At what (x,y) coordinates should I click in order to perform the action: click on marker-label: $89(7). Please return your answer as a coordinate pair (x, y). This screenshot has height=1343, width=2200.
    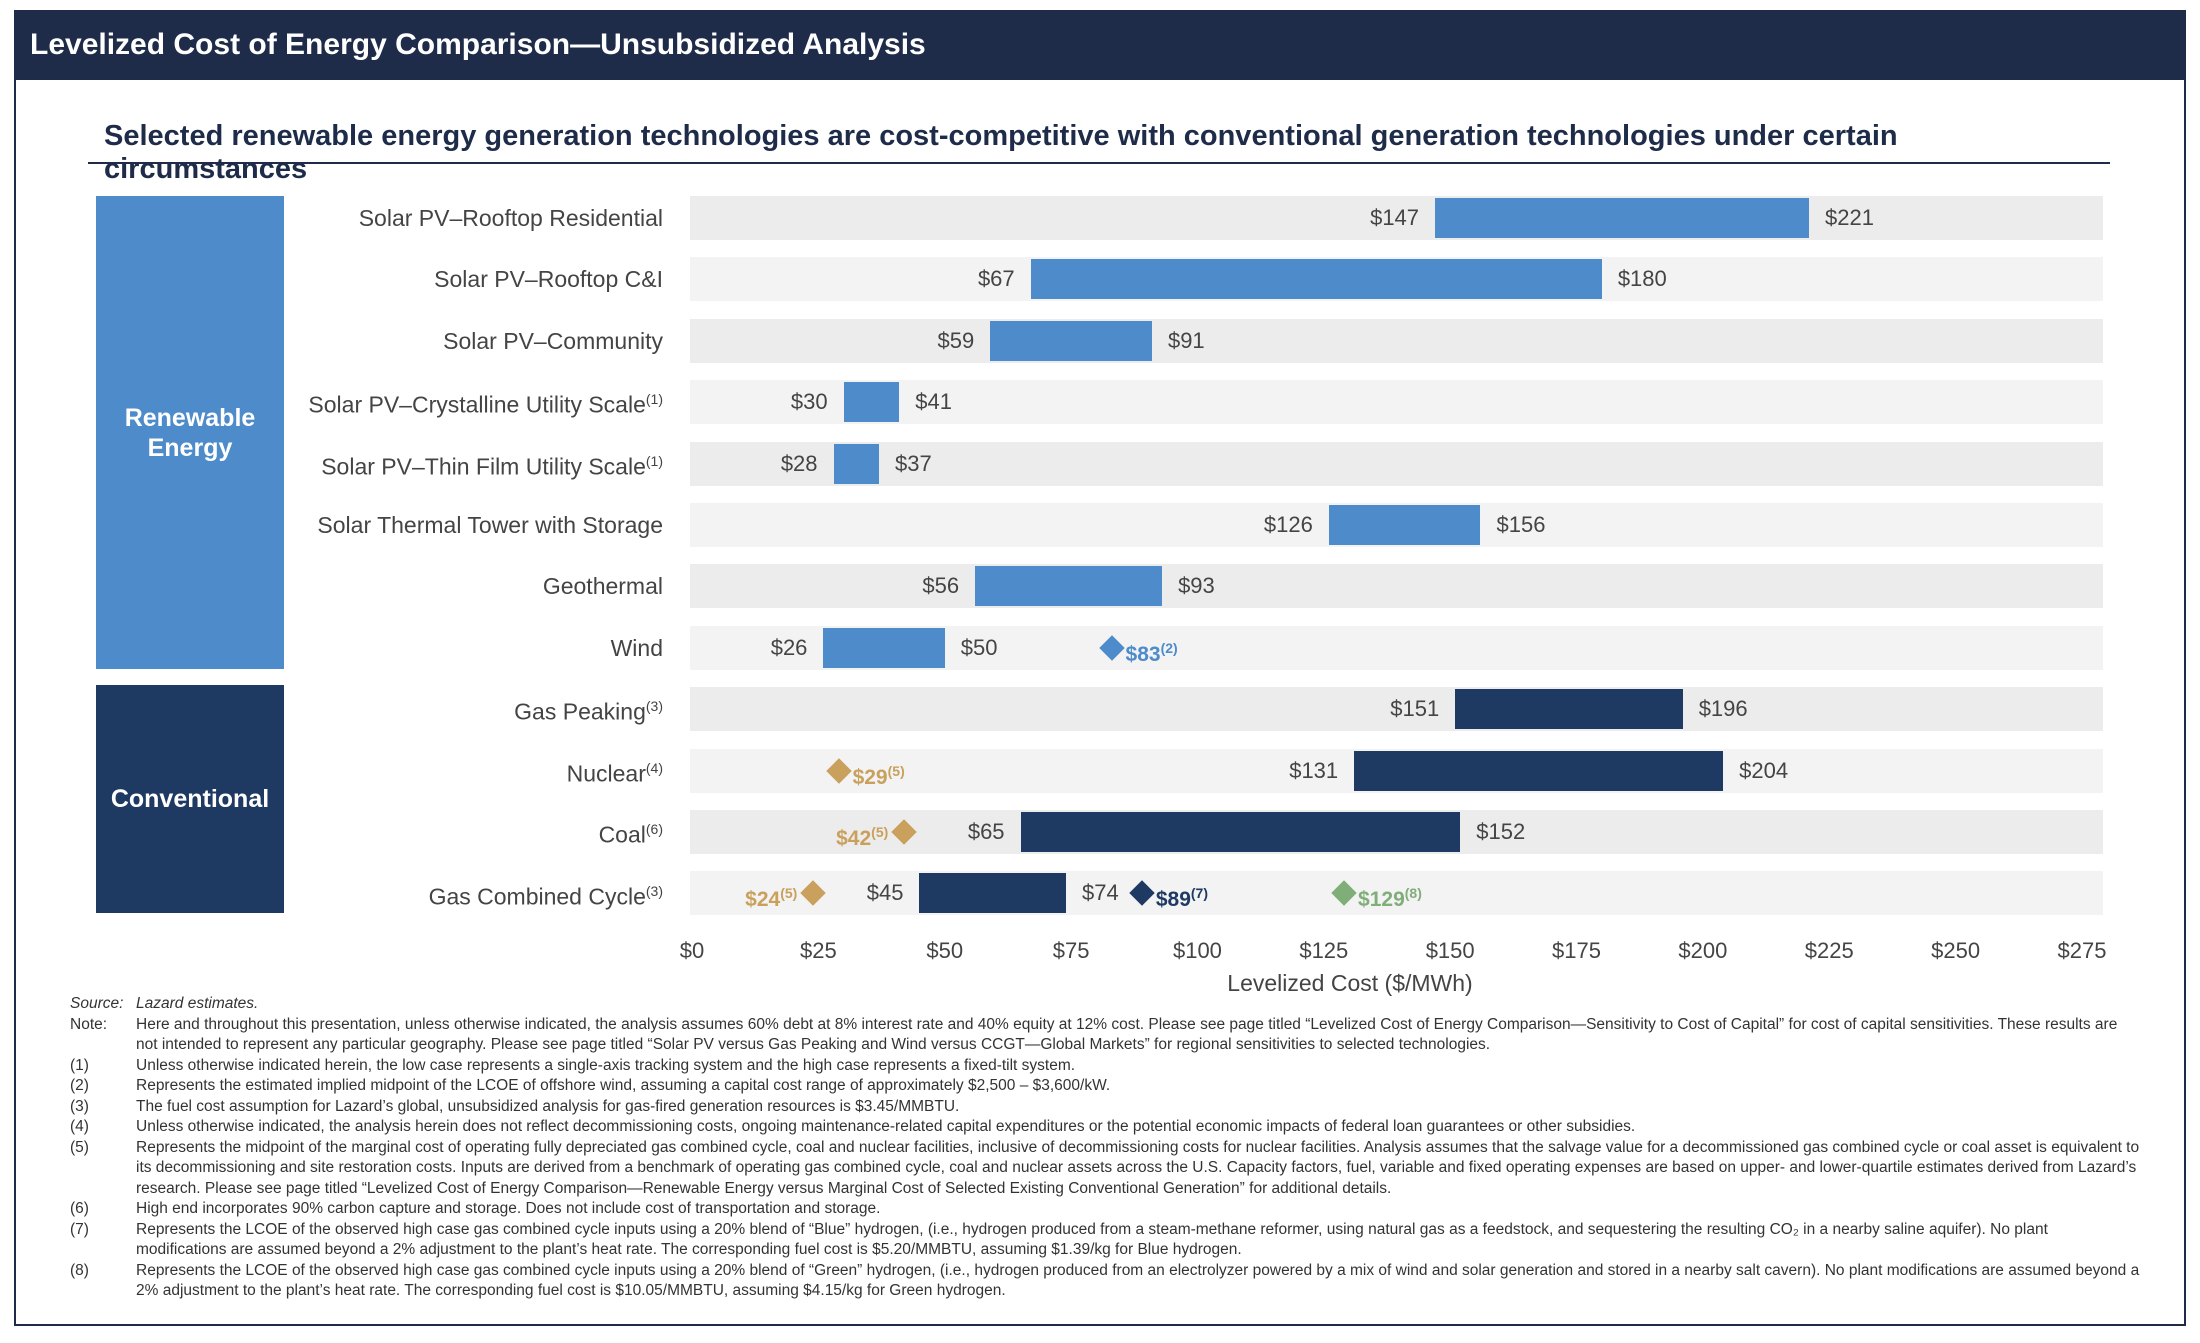
    Looking at the image, I should click on (1182, 898).